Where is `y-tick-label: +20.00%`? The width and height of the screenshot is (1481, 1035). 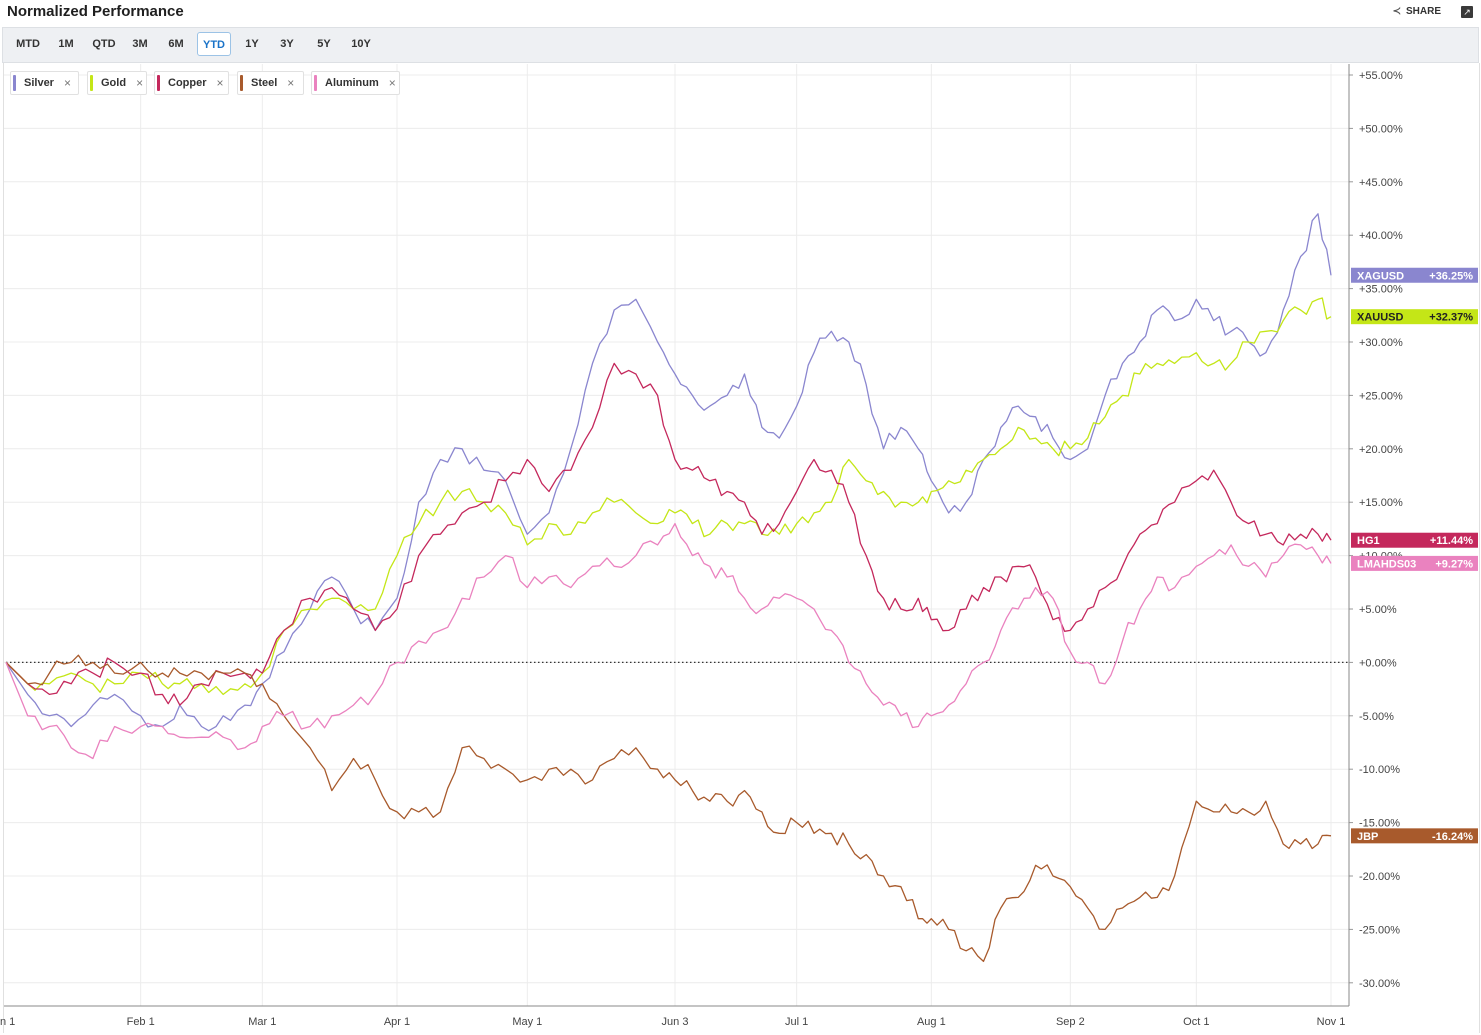 y-tick-label: +20.00% is located at coordinates (1381, 450).